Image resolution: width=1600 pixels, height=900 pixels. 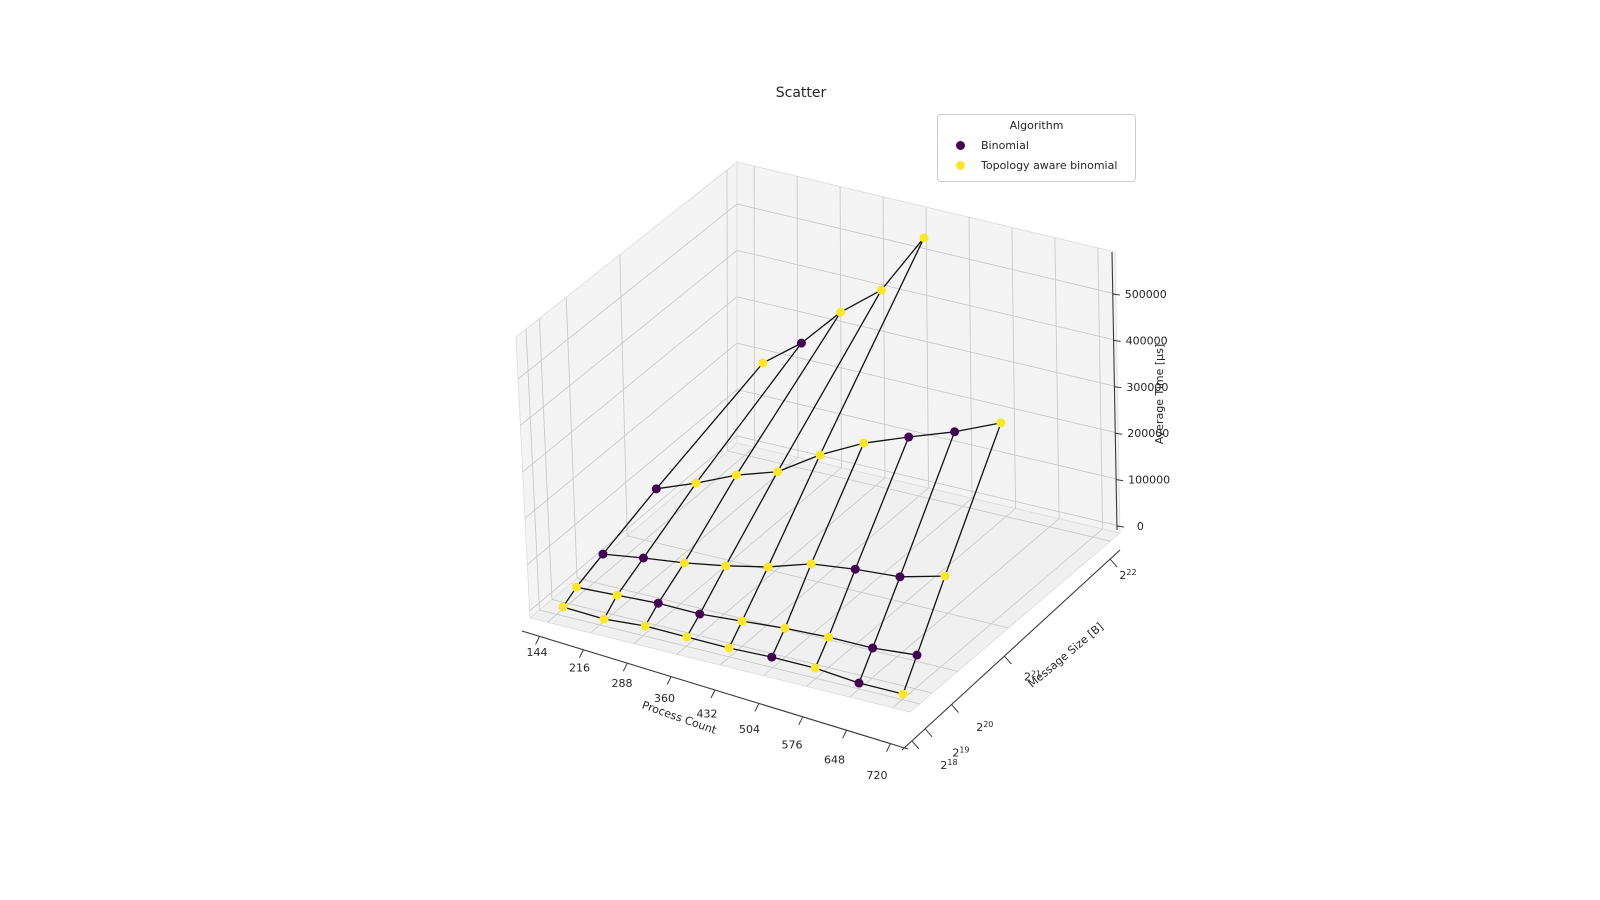 What do you see at coordinates (960, 165) in the screenshot?
I see `topology-aware-binomial-marker-icon` at bounding box center [960, 165].